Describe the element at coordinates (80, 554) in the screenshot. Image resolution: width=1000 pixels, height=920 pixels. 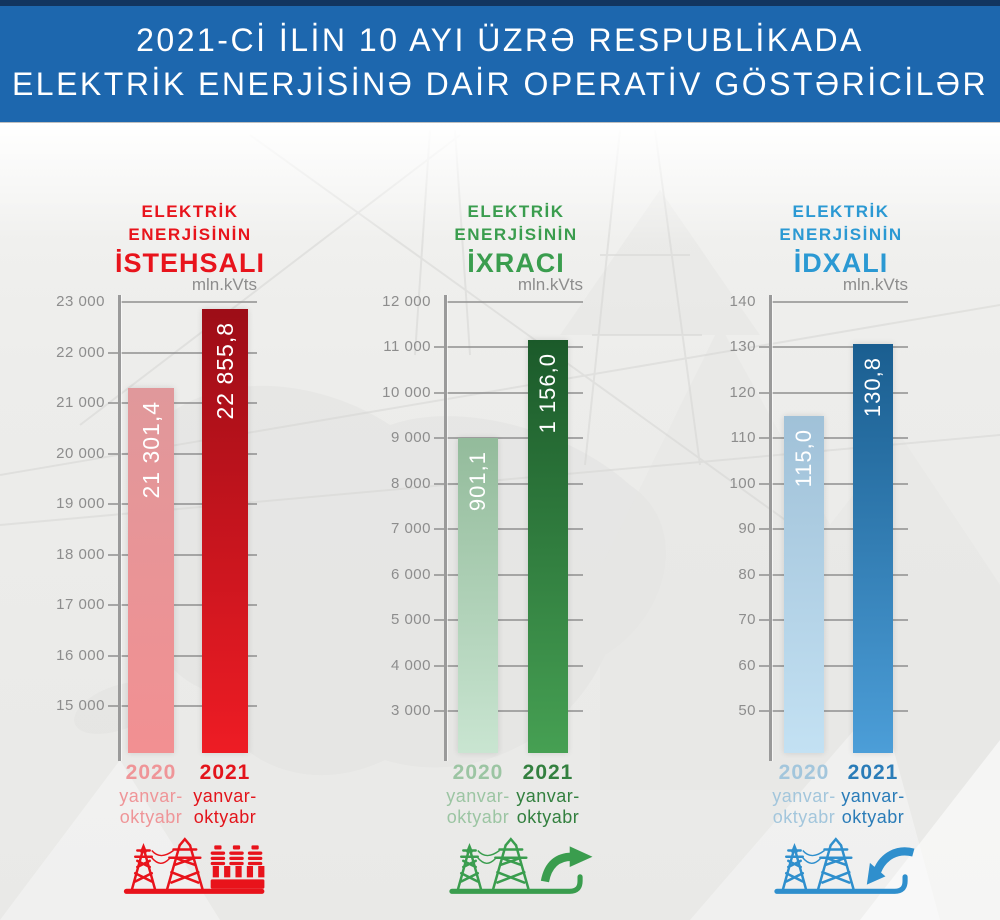
I see `axis-tick-label: 18 000` at that location.